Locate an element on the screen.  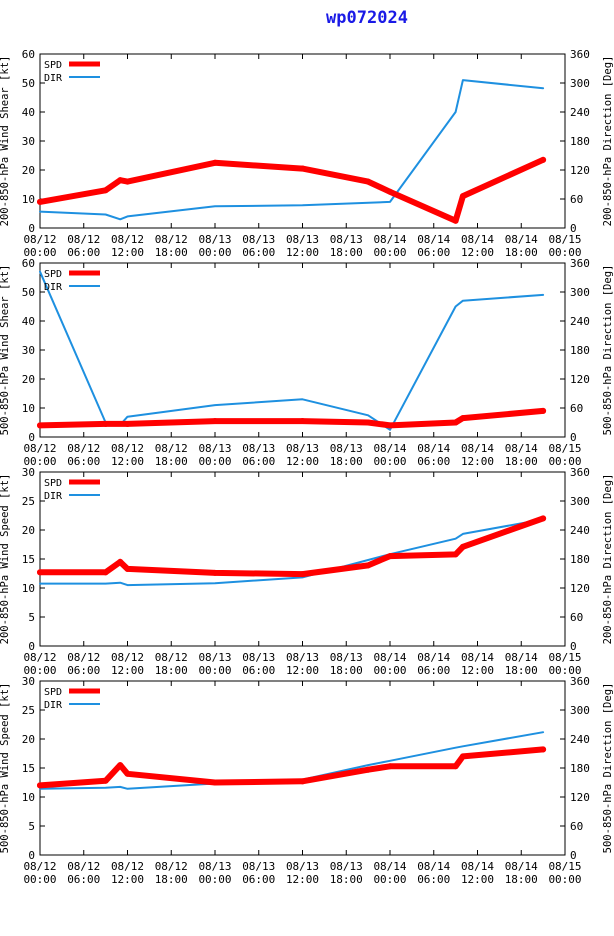
y-right-tick-label: 0 is located at coordinates (573, 228).